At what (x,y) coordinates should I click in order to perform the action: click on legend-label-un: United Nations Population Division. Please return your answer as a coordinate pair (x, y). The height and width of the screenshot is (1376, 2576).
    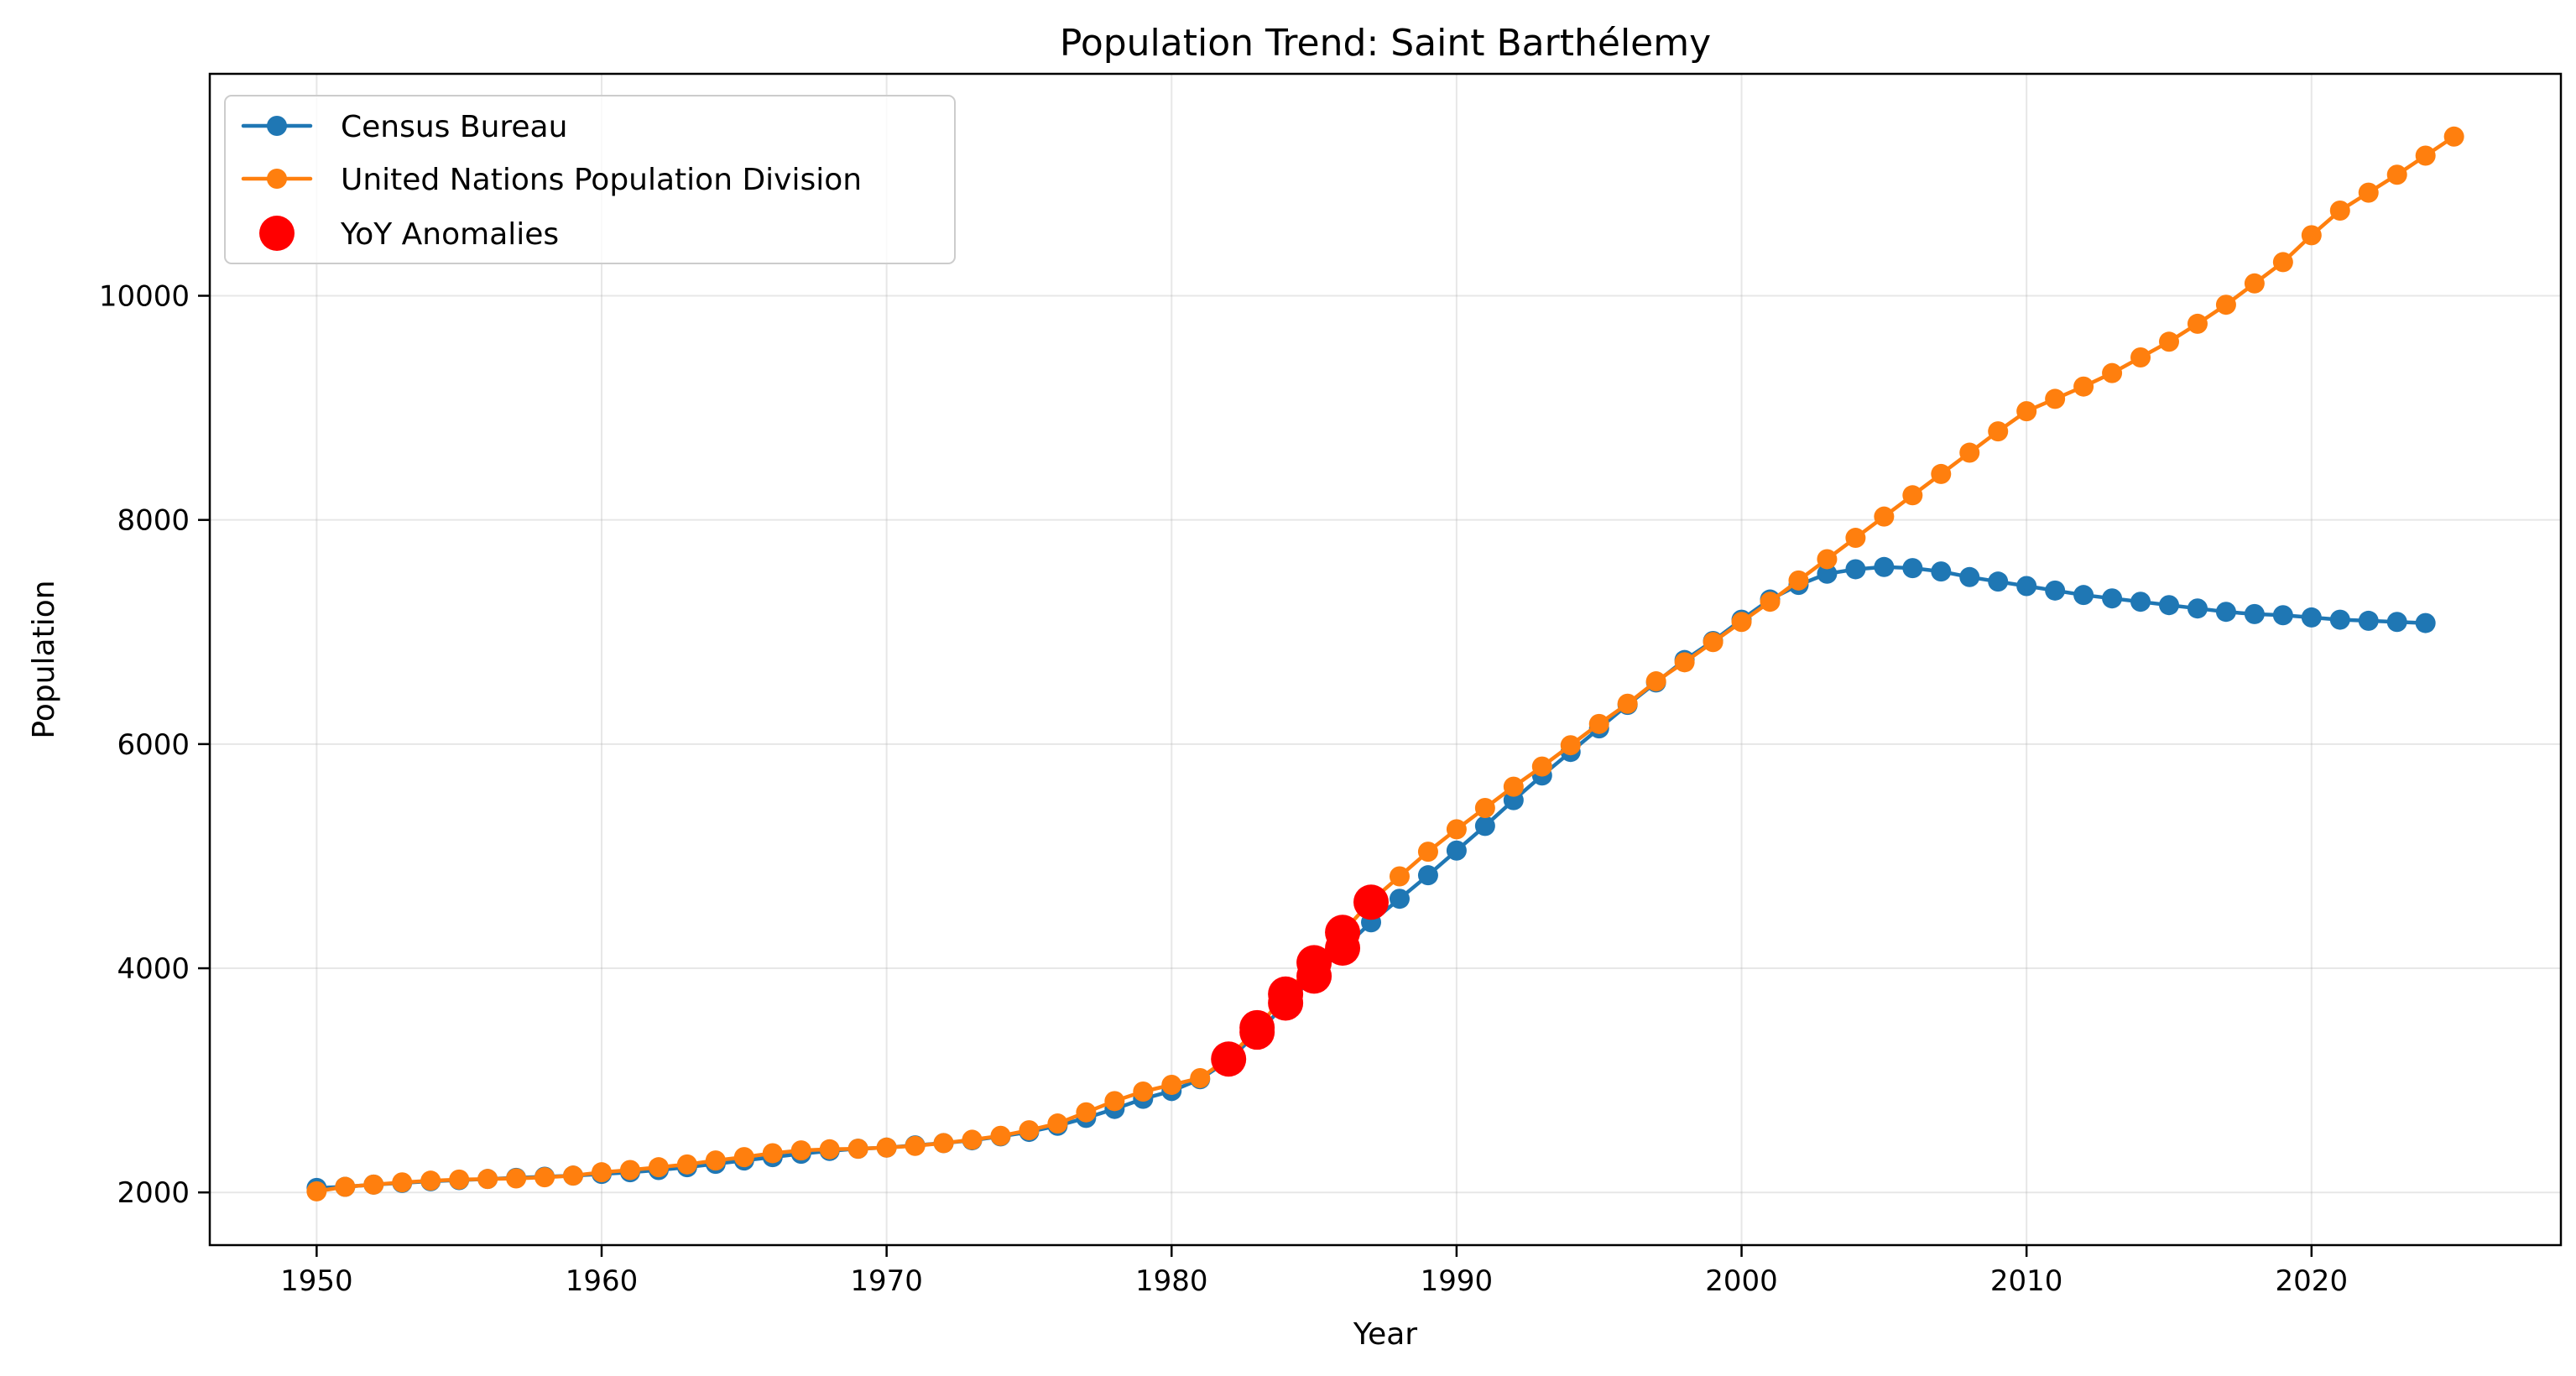
    Looking at the image, I should click on (601, 180).